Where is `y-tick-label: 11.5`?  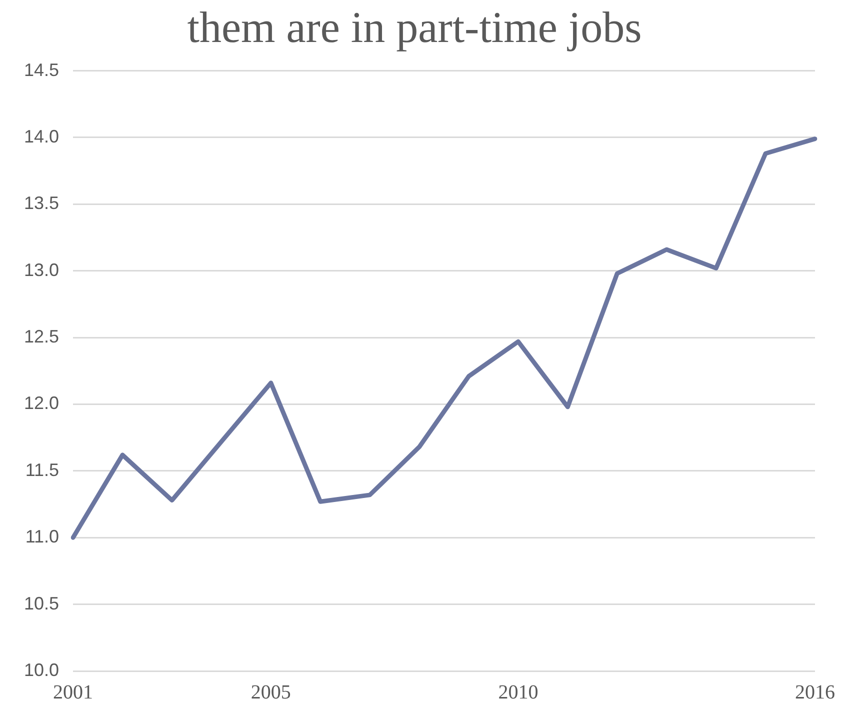
y-tick-label: 11.5 is located at coordinates (42, 470).